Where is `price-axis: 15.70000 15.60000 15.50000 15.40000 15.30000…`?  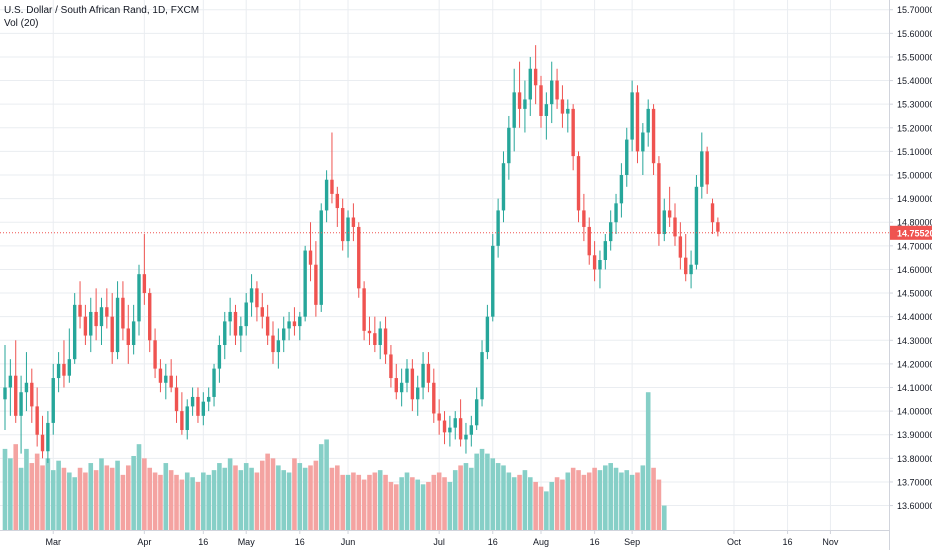
price-axis: 15.70000 15.60000 15.50000 15.40000 15.30000… is located at coordinates (910, 275).